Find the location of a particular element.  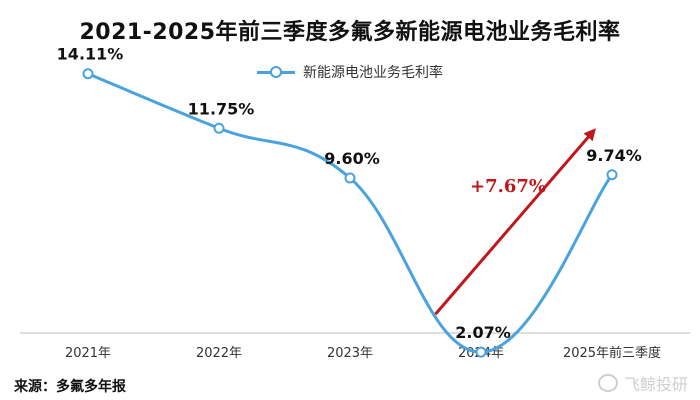

source-note: 来源：多氟多年报 is located at coordinates (70, 387).